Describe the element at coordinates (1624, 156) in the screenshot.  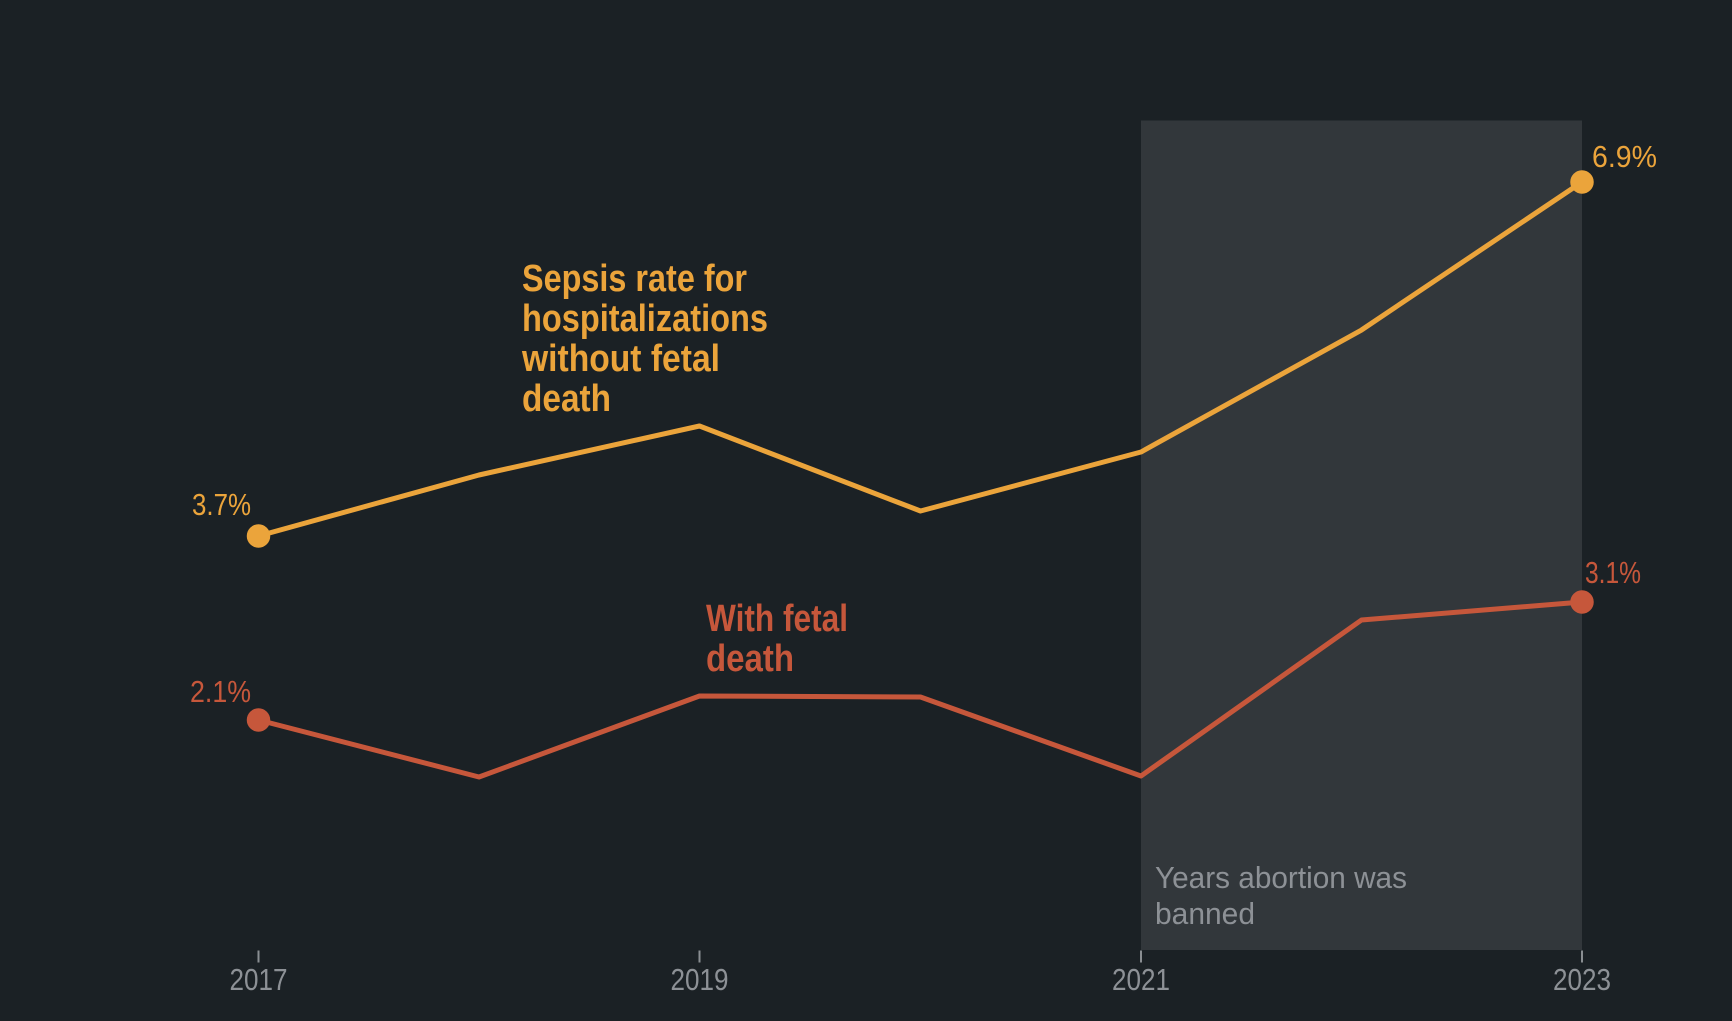
I see `svg-text: 6.9%` at that location.